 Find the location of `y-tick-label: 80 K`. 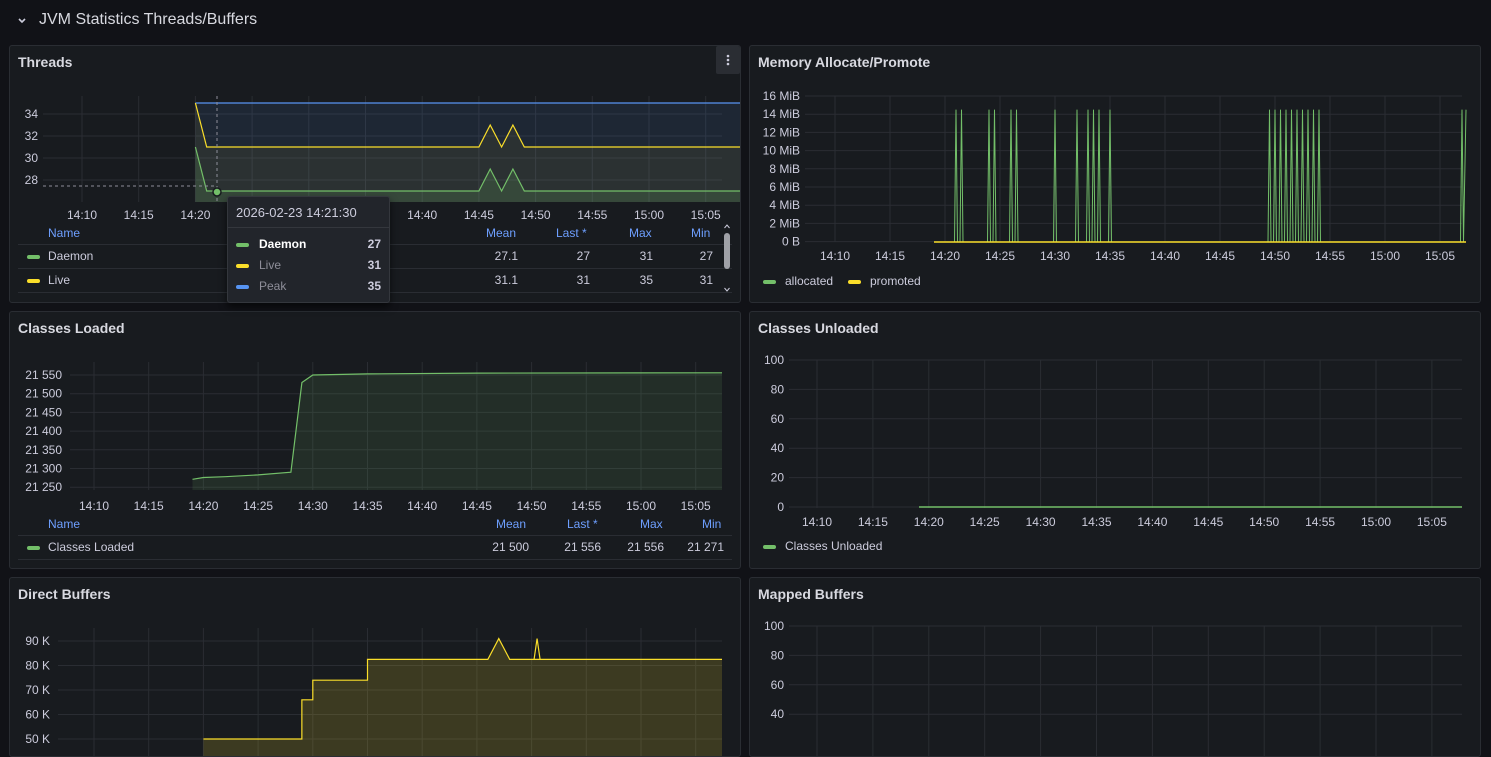

y-tick-label: 80 K is located at coordinates (37, 666).